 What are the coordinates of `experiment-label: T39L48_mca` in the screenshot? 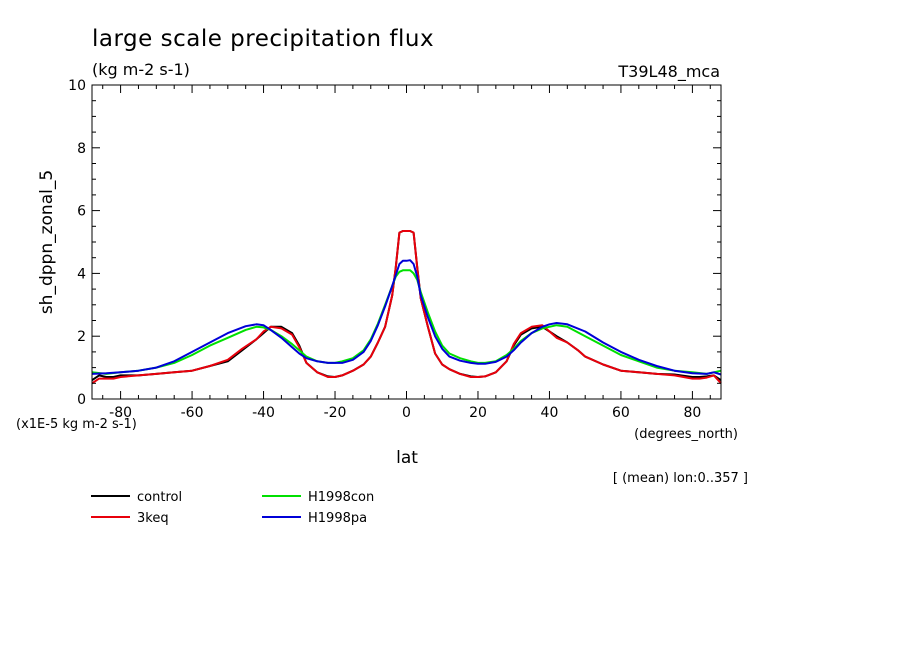 It's located at (668, 72).